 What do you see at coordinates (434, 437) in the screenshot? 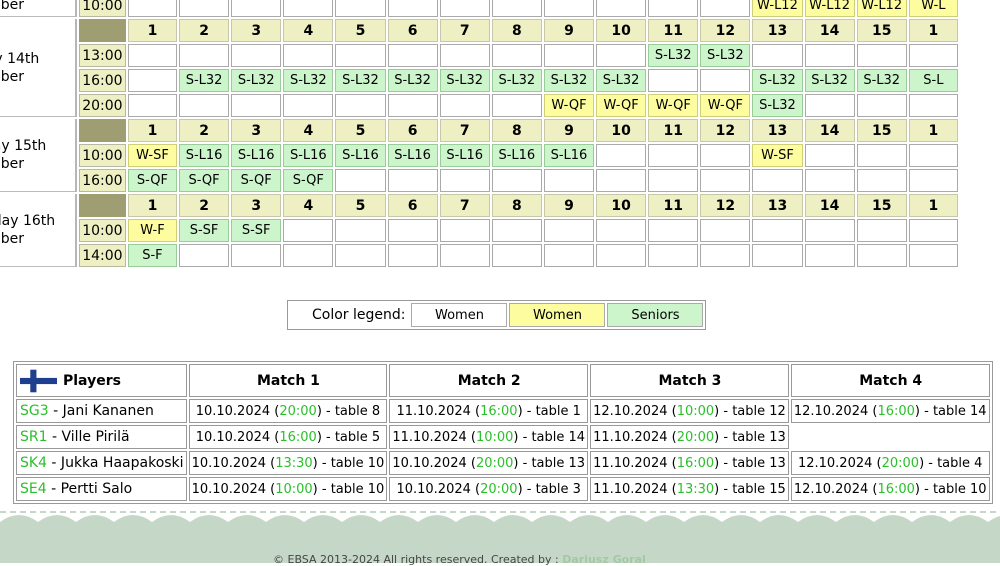
I see `match-date: 11.10.2024 (` at bounding box center [434, 437].